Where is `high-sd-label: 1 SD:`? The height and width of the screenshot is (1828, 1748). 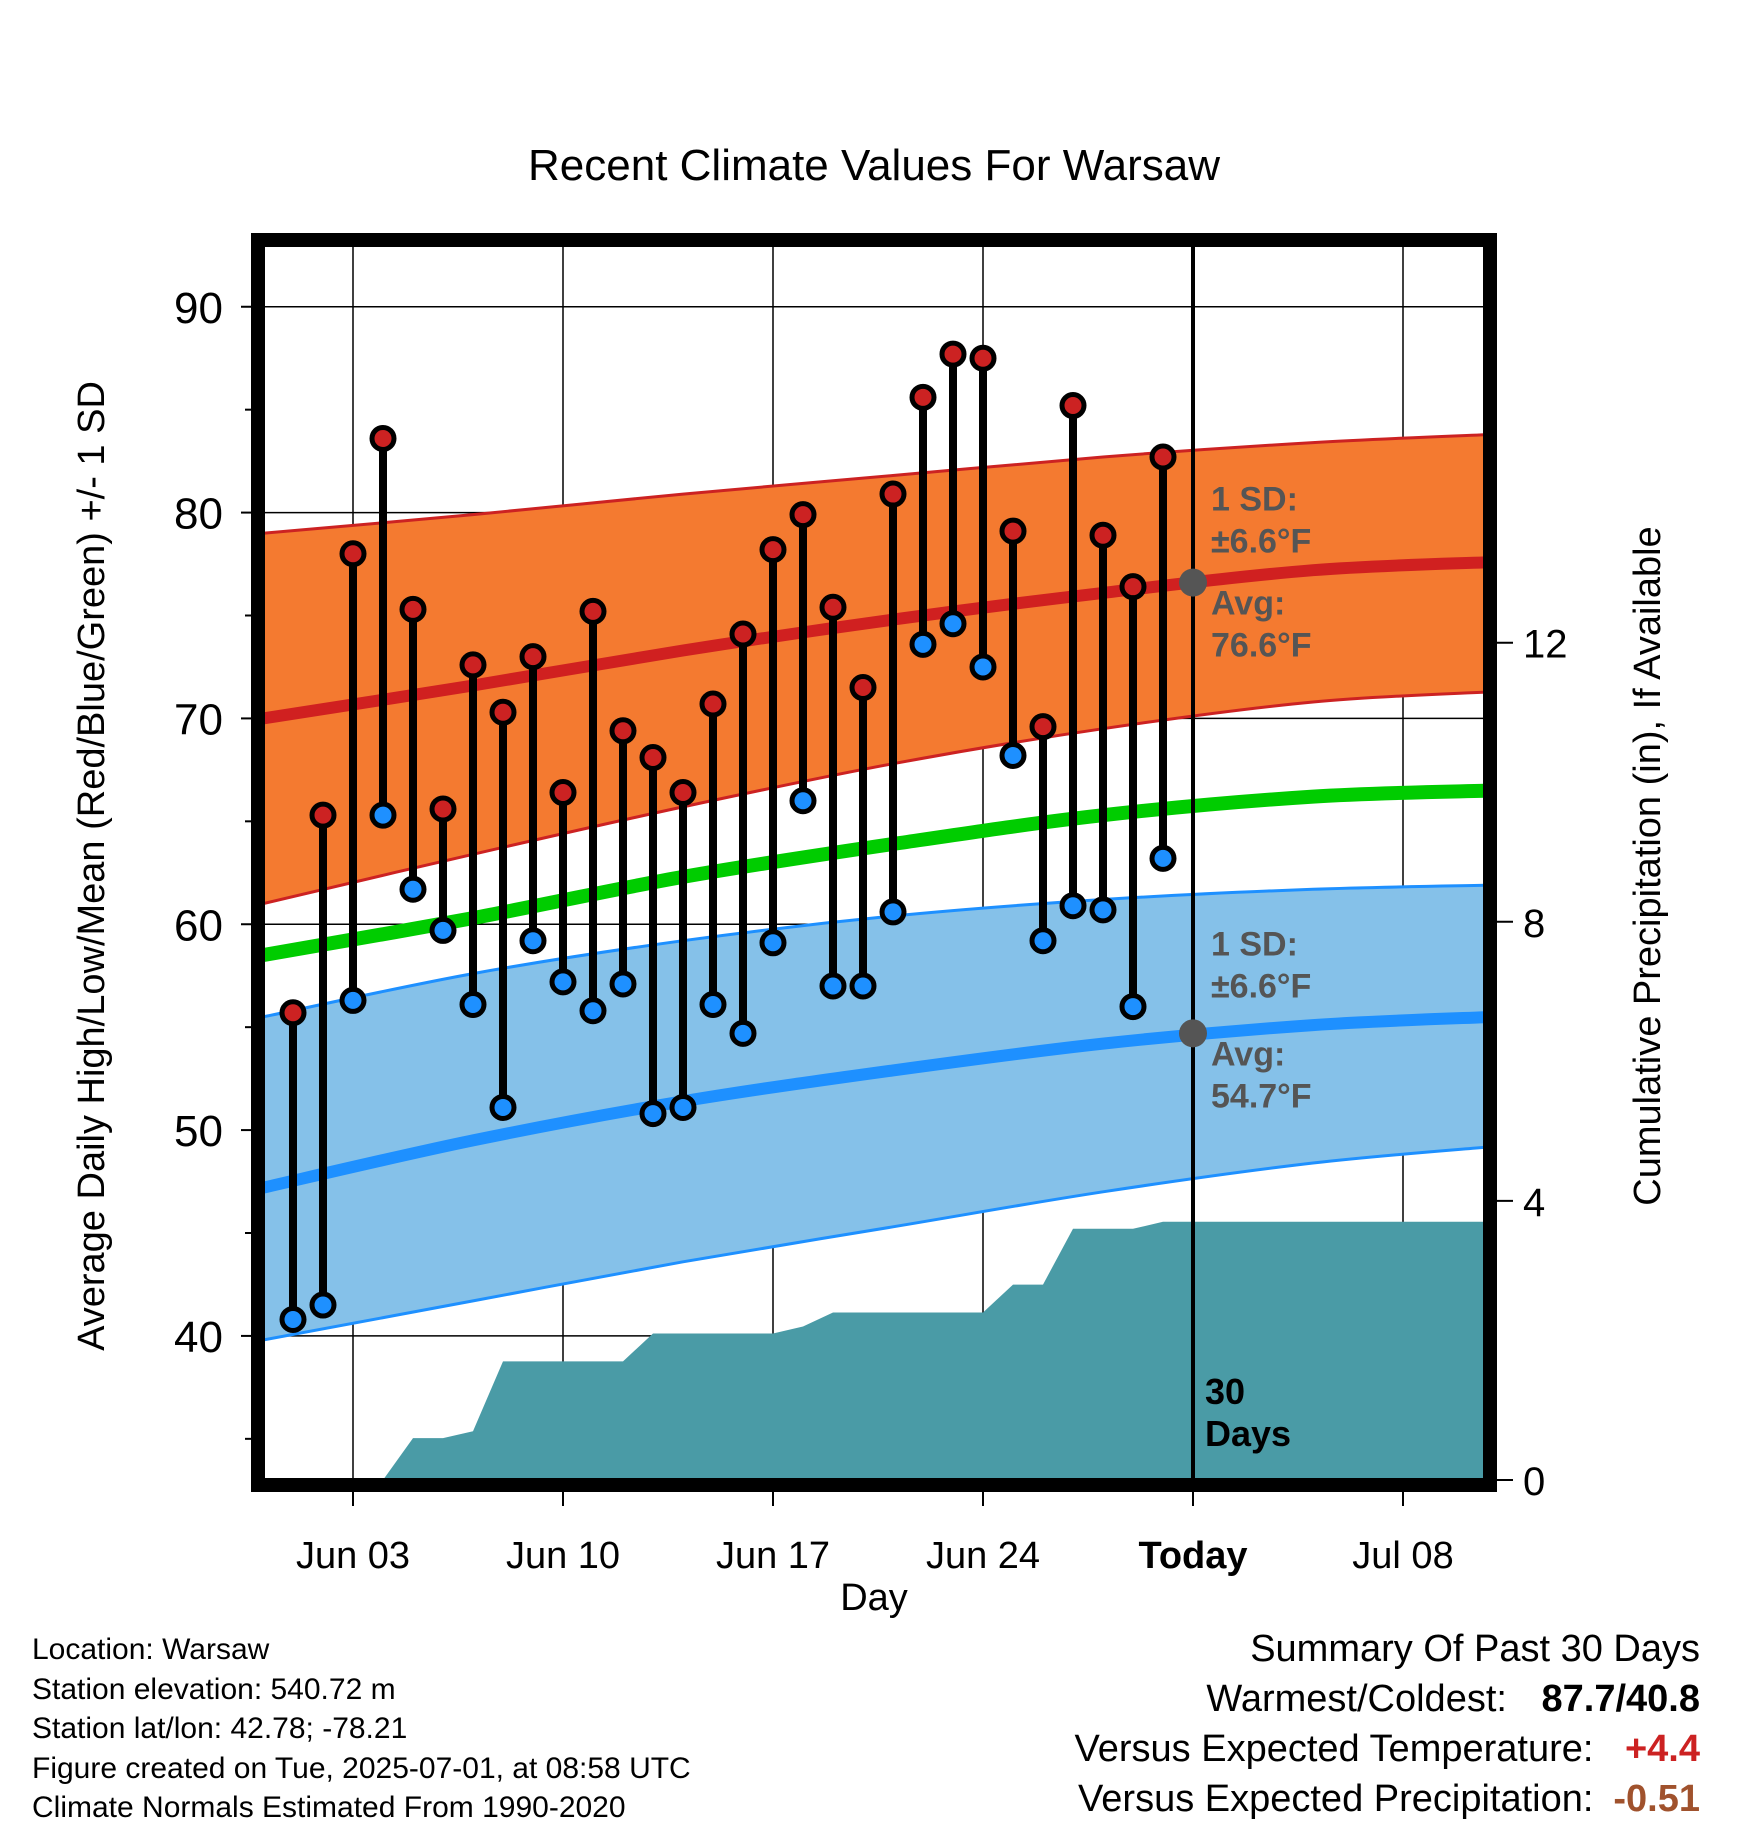
high-sd-label: 1 SD: is located at coordinates (1254, 500).